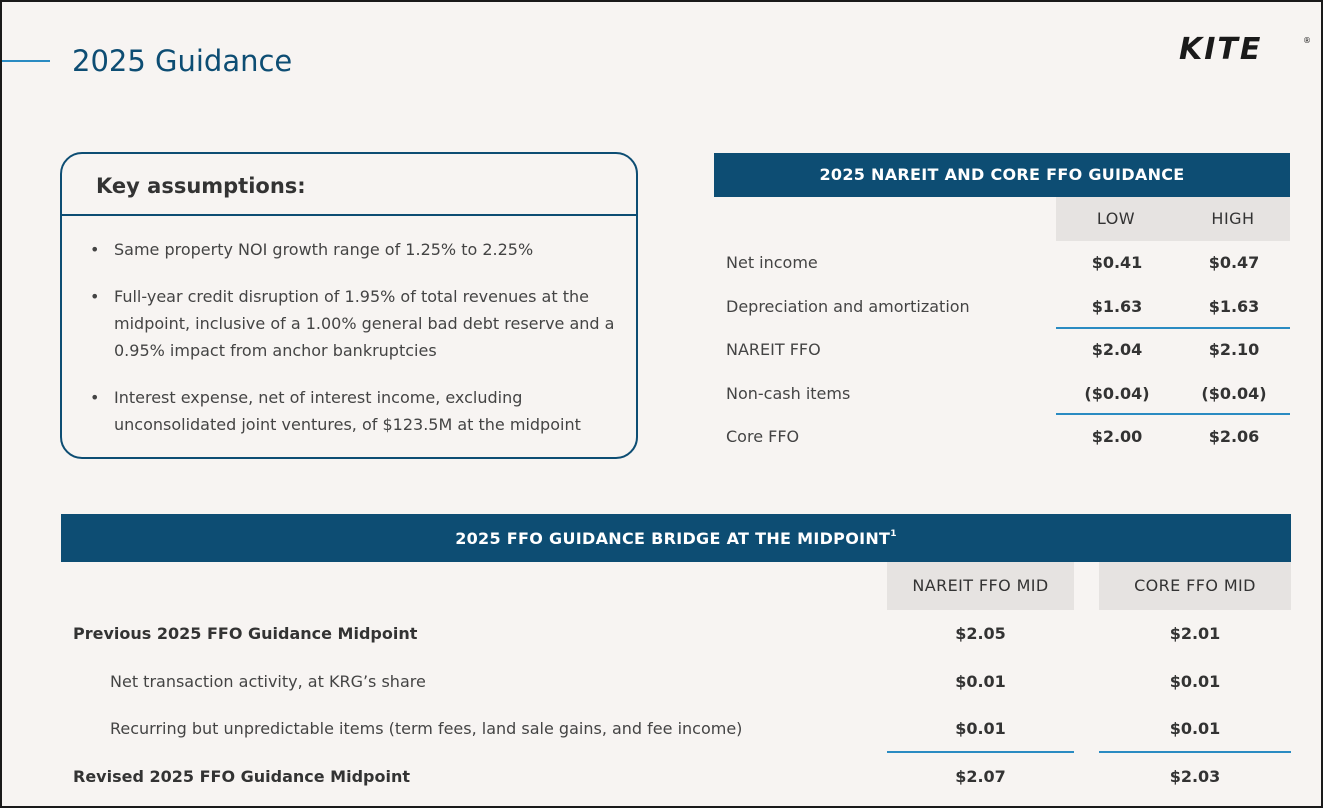  Describe the element at coordinates (1234, 436) in the screenshot. I see `high-value: $2.06` at that location.